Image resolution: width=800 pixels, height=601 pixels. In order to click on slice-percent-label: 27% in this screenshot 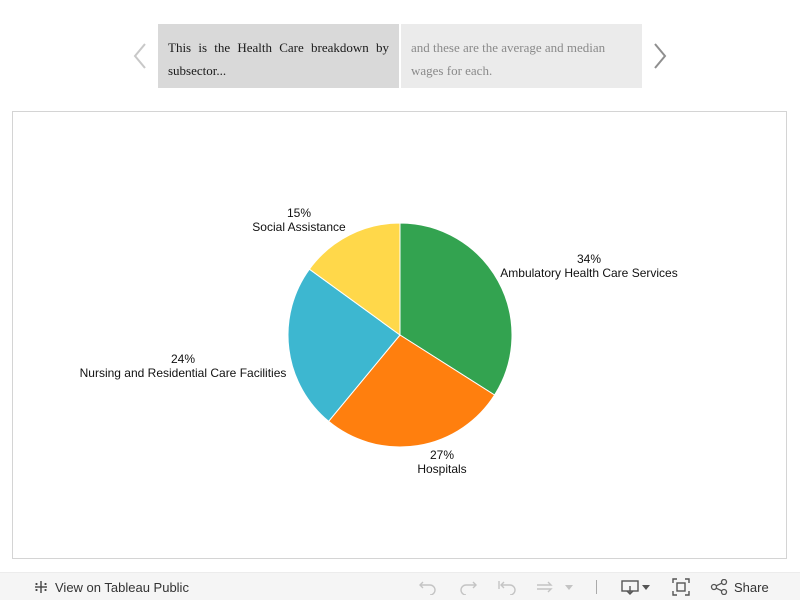, I will do `click(442, 455)`.